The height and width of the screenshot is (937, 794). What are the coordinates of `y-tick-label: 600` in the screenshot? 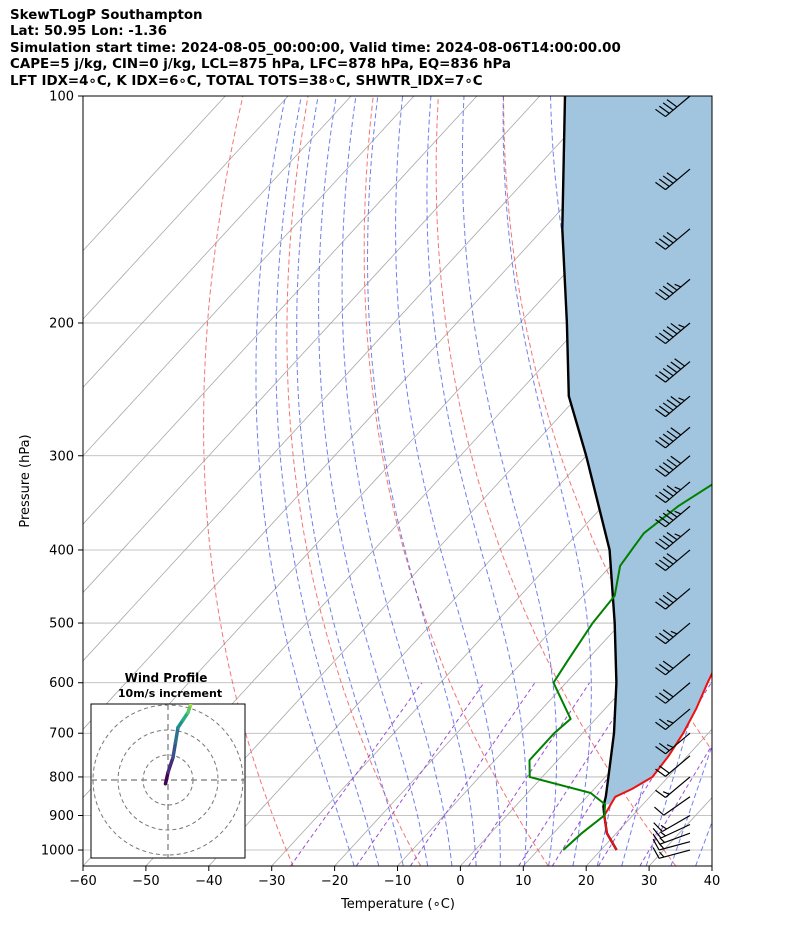 It's located at (61, 683).